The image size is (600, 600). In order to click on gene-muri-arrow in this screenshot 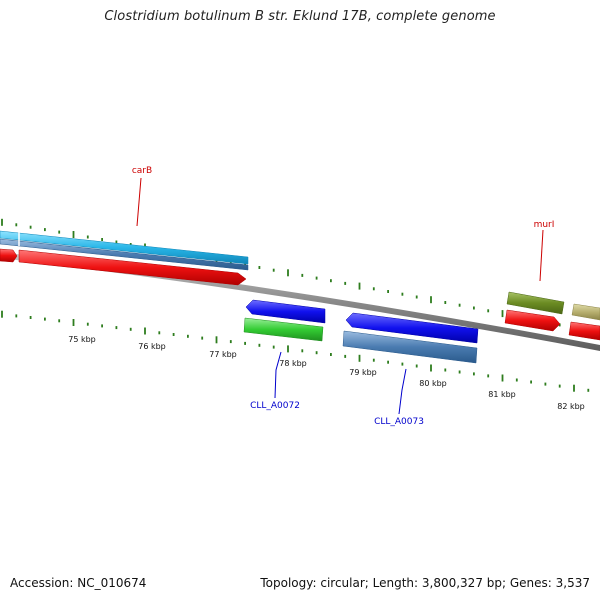, I will do `click(535, 303)`.